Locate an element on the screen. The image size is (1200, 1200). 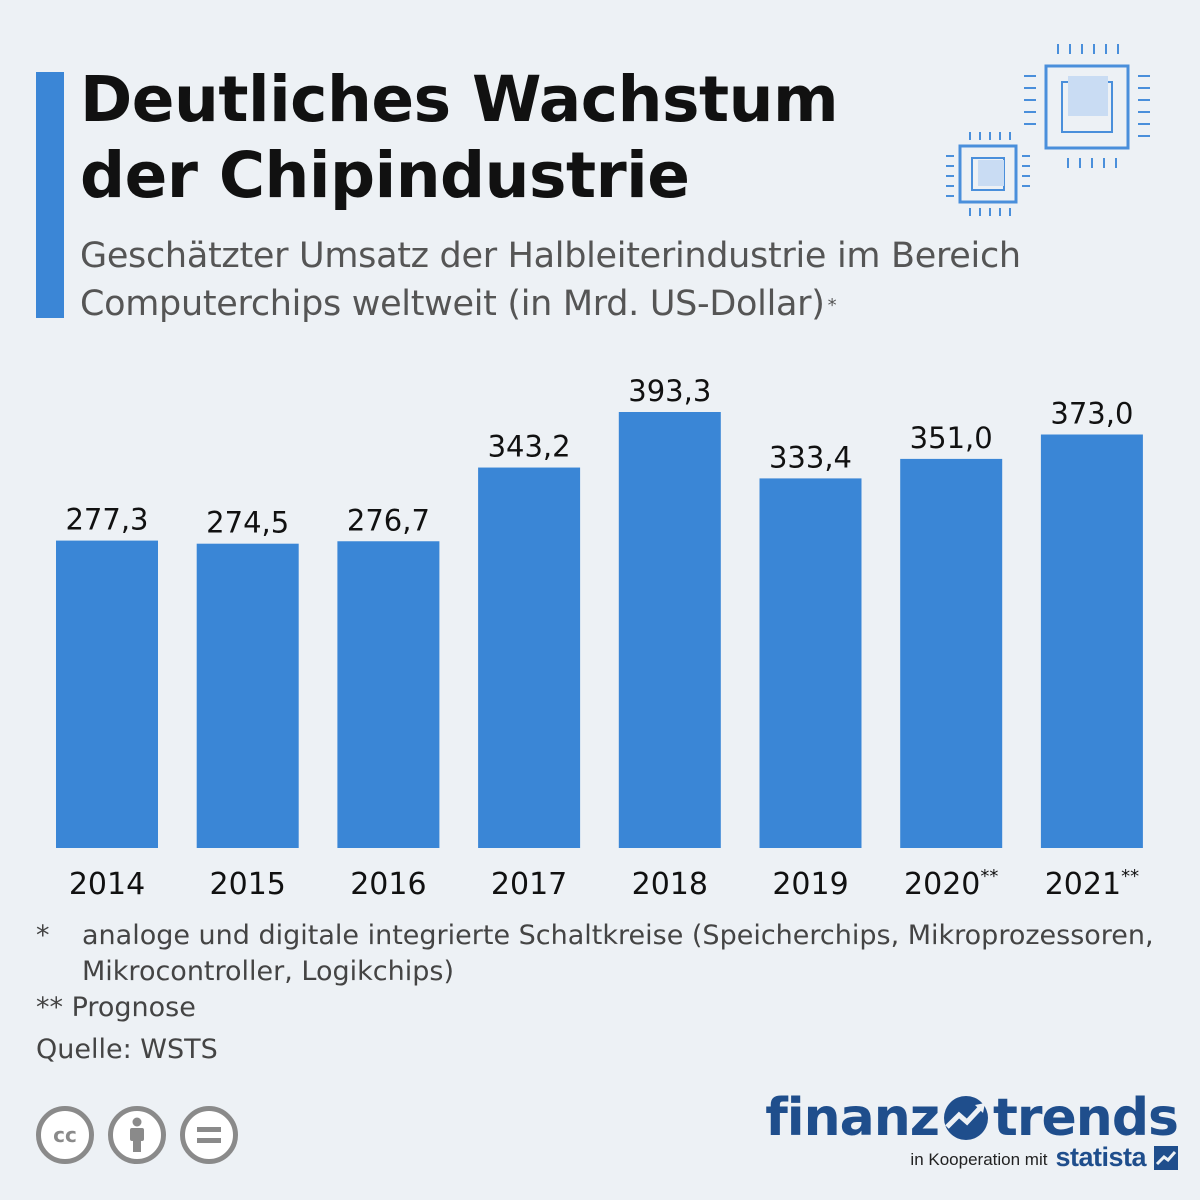
cooperation-text: in Kooperation mit is located at coordinates (979, 1159).